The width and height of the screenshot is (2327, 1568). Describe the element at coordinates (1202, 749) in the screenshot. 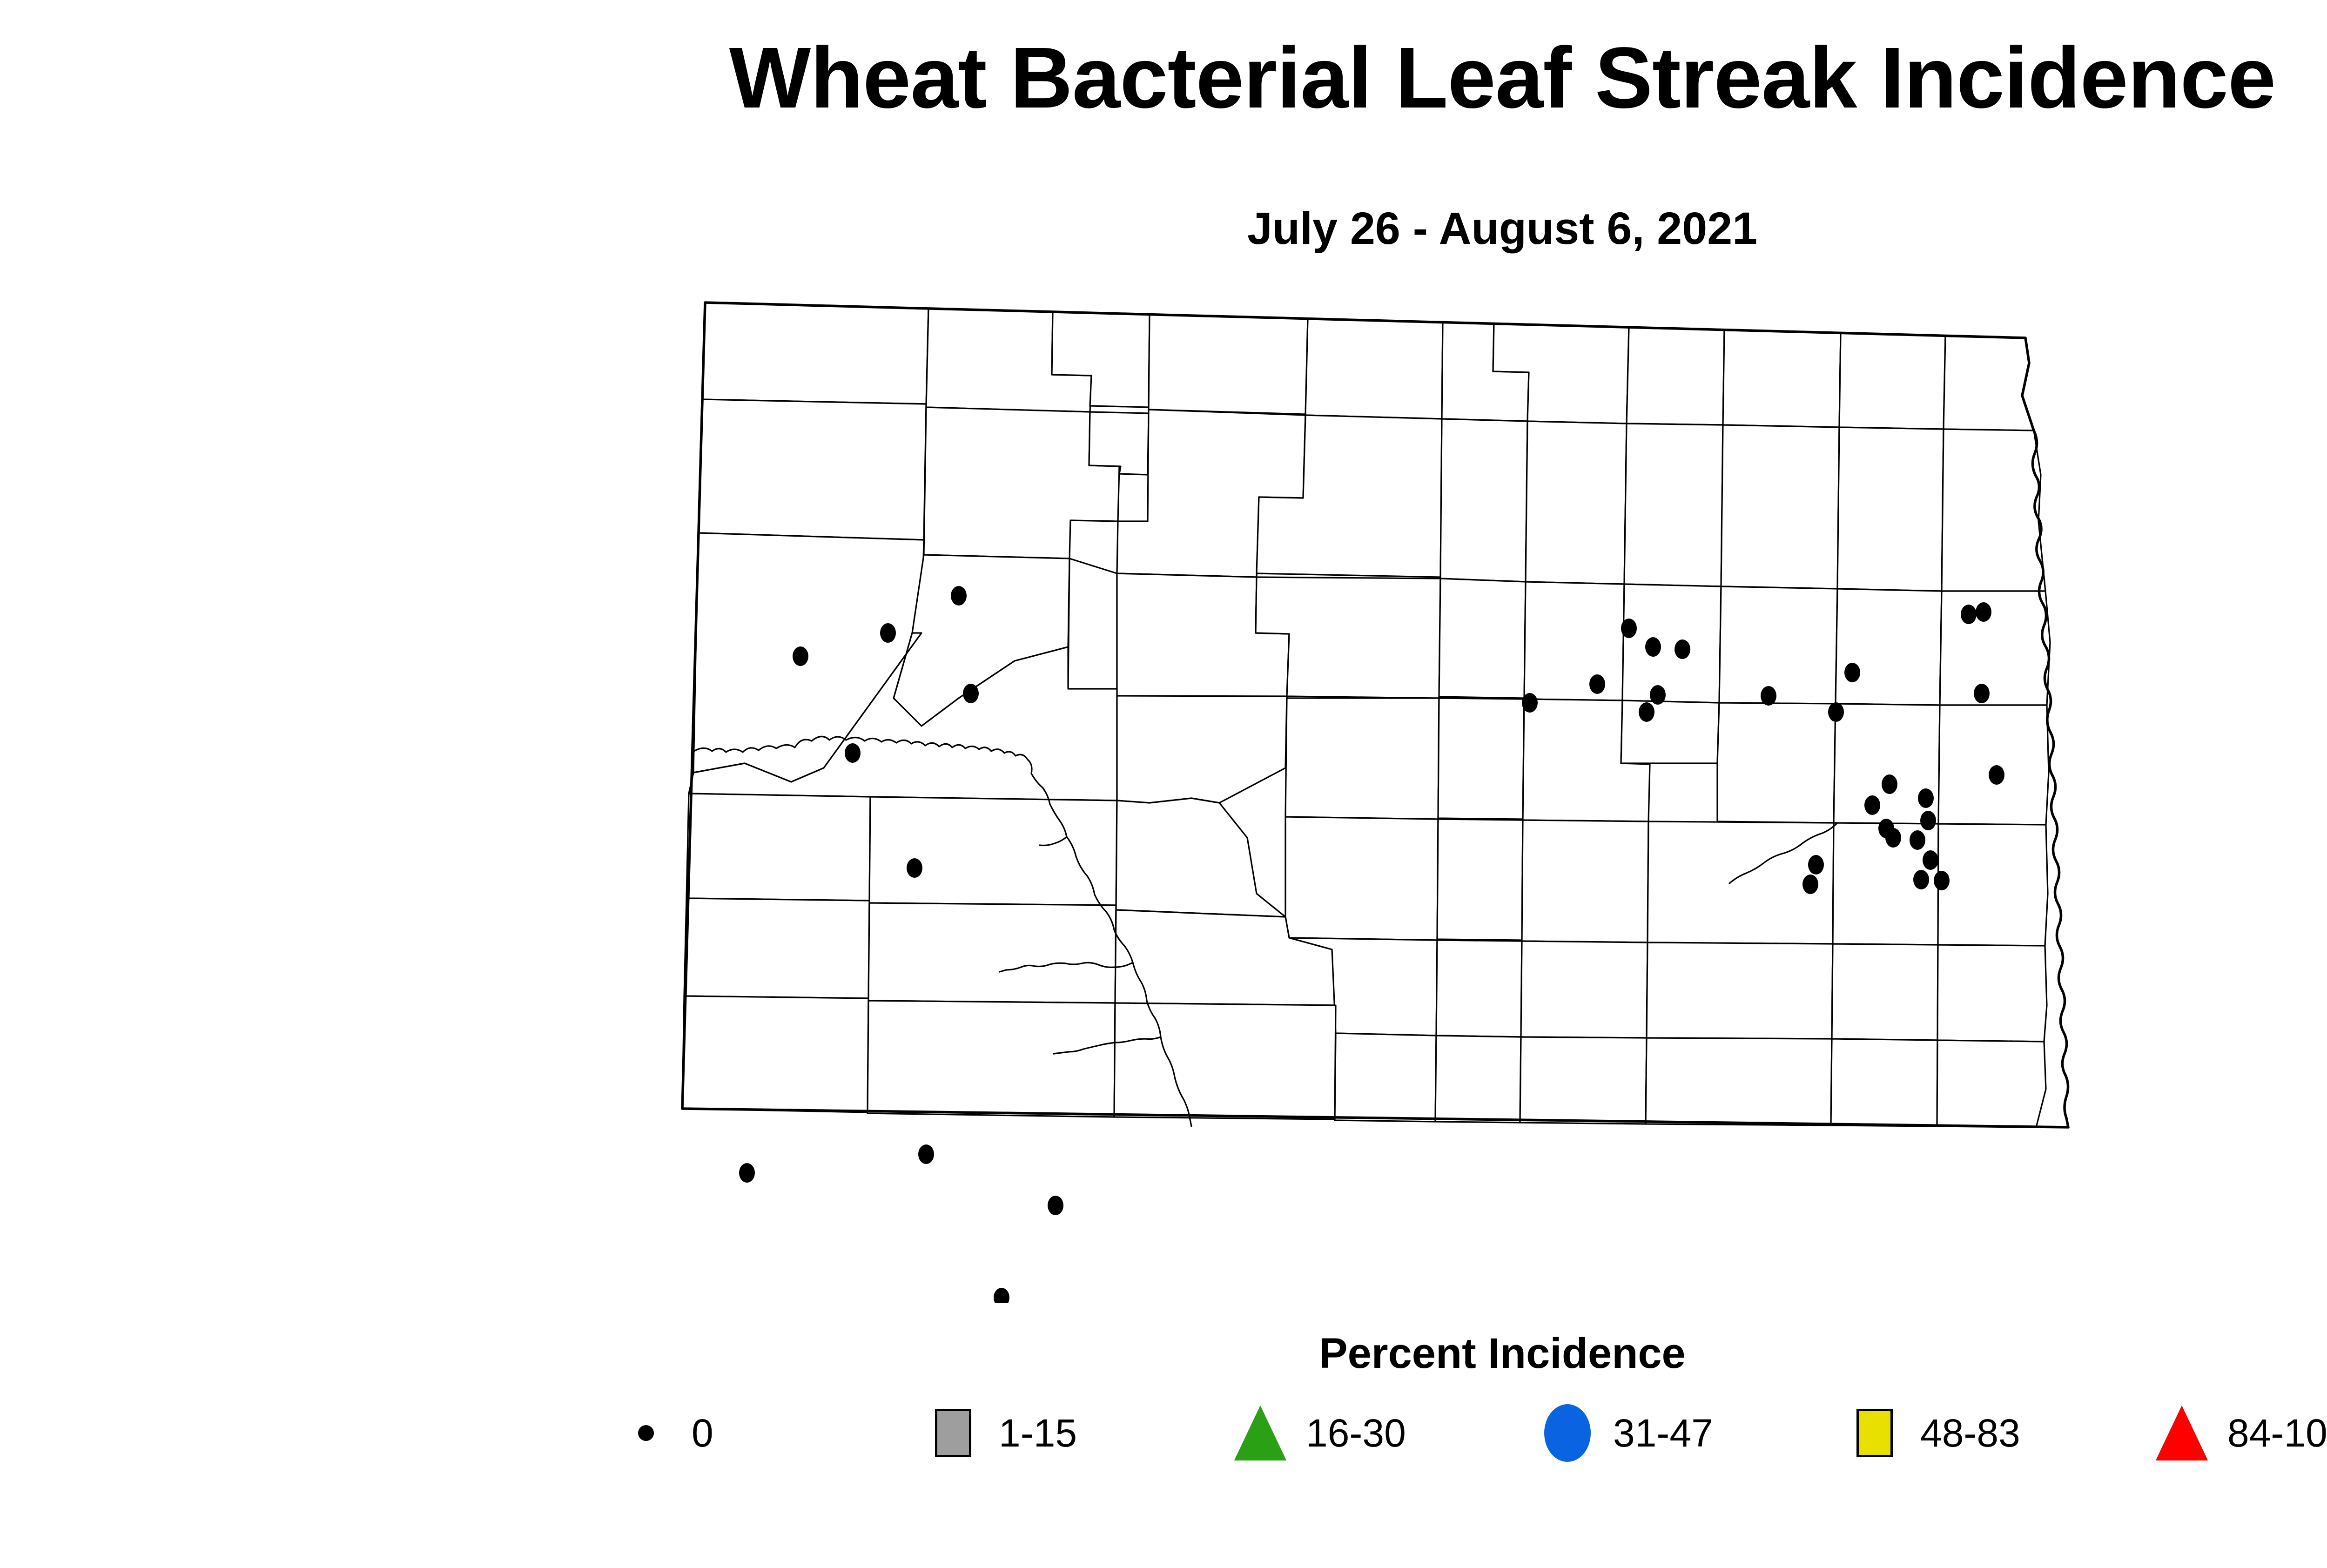

I see `county-oliver` at that location.